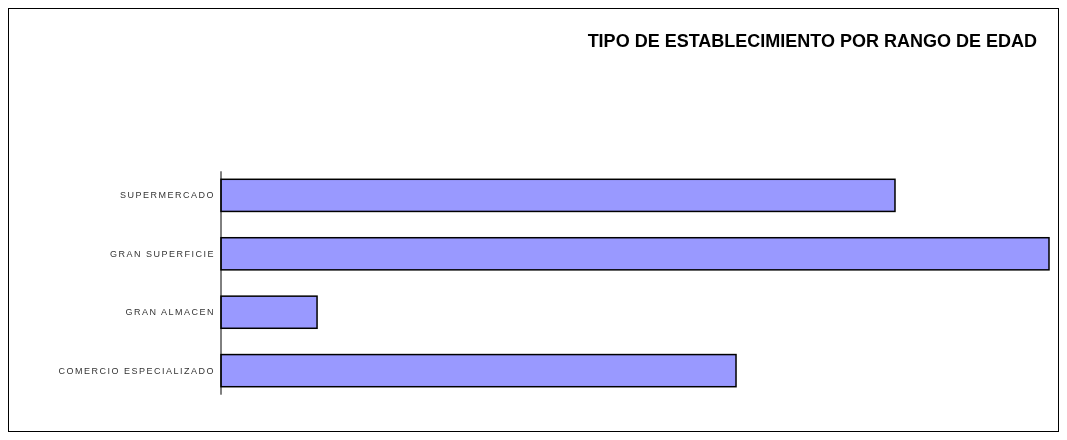 The height and width of the screenshot is (440, 1067). What do you see at coordinates (162, 253) in the screenshot?
I see `y-tick-label: GRAN SUPERFICIE` at bounding box center [162, 253].